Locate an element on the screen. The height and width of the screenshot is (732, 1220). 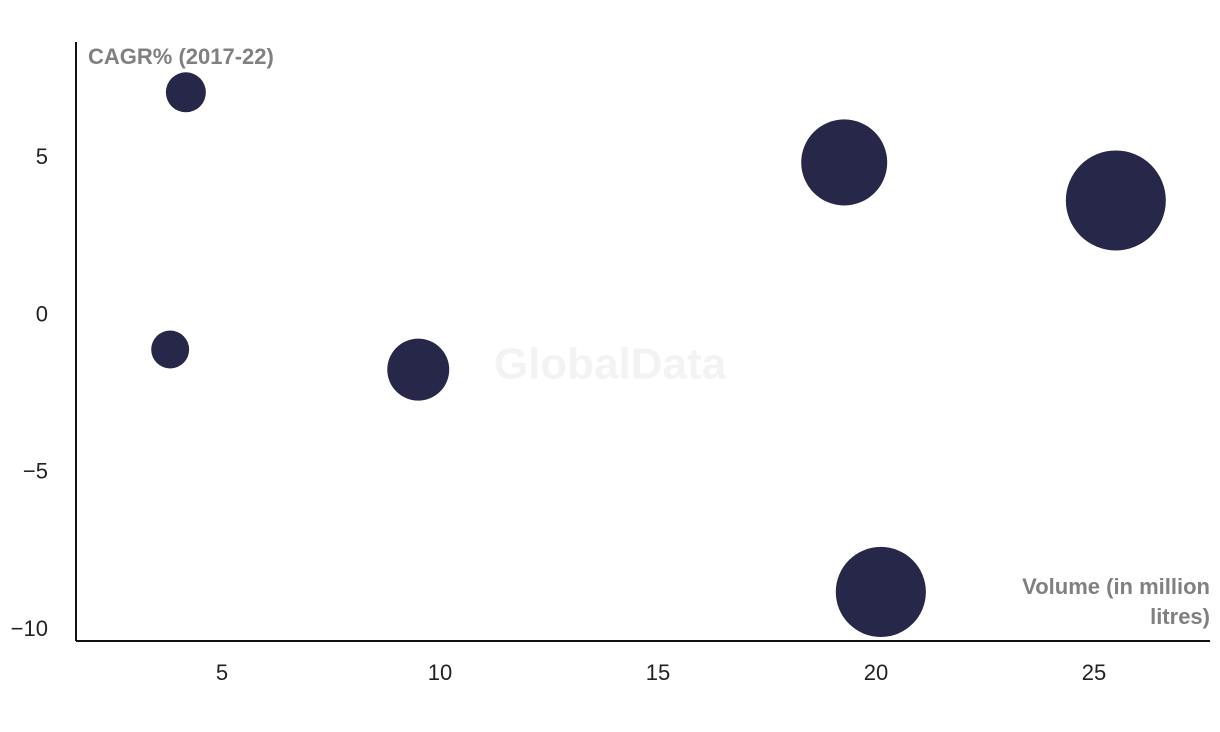
x-tick-label: 5 is located at coordinates (222, 672).